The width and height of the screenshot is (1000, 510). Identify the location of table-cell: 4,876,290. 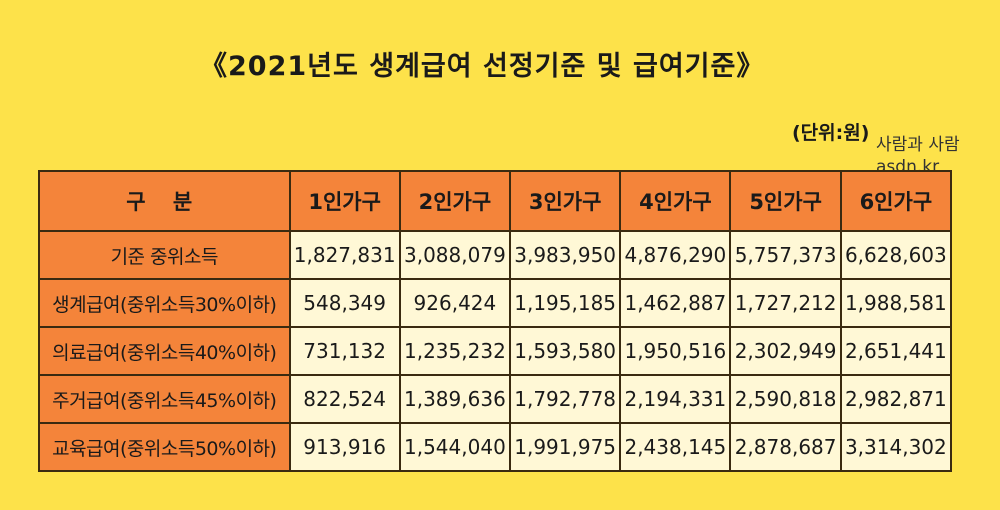
(675, 255).